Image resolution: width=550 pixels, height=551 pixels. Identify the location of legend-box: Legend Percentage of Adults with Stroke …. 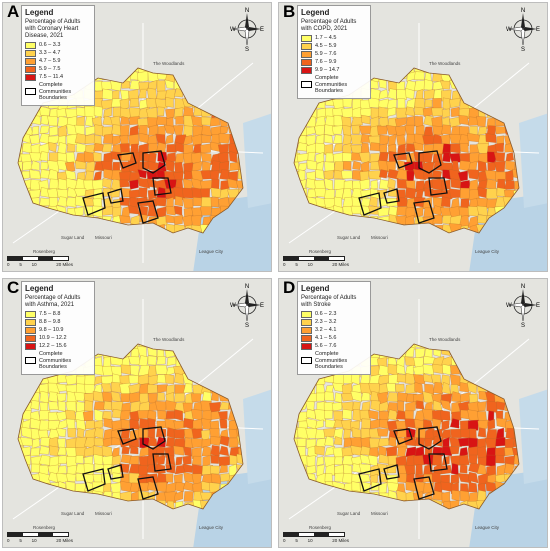
(334, 328).